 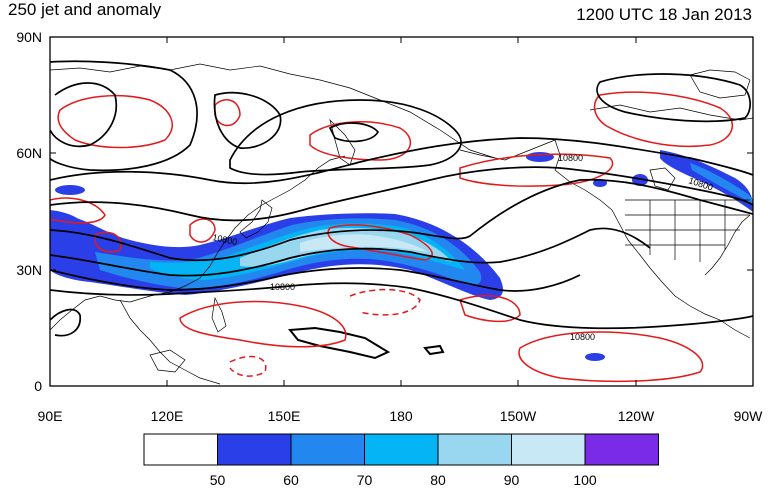 What do you see at coordinates (70, 190) in the screenshot?
I see `jet-patch-siberia` at bounding box center [70, 190].